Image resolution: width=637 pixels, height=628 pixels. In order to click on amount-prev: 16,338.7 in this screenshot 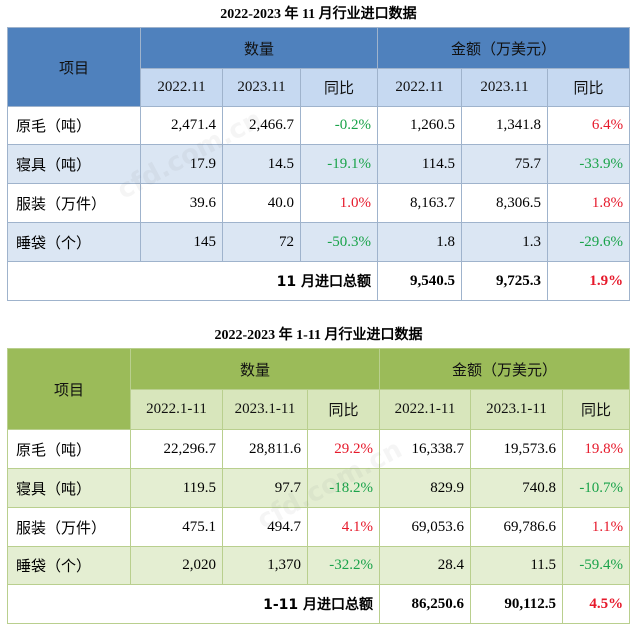, I will do `click(425, 449)`.